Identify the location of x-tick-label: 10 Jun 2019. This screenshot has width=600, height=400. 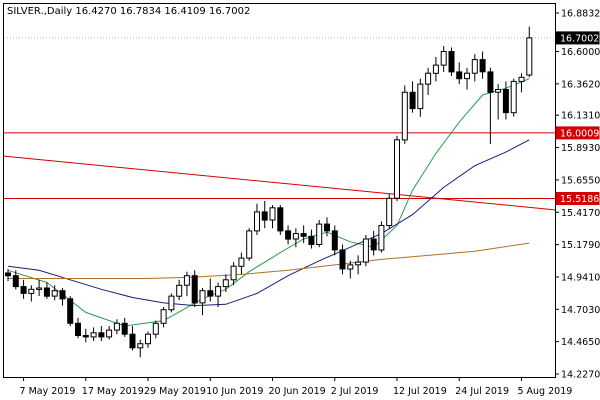
(234, 391).